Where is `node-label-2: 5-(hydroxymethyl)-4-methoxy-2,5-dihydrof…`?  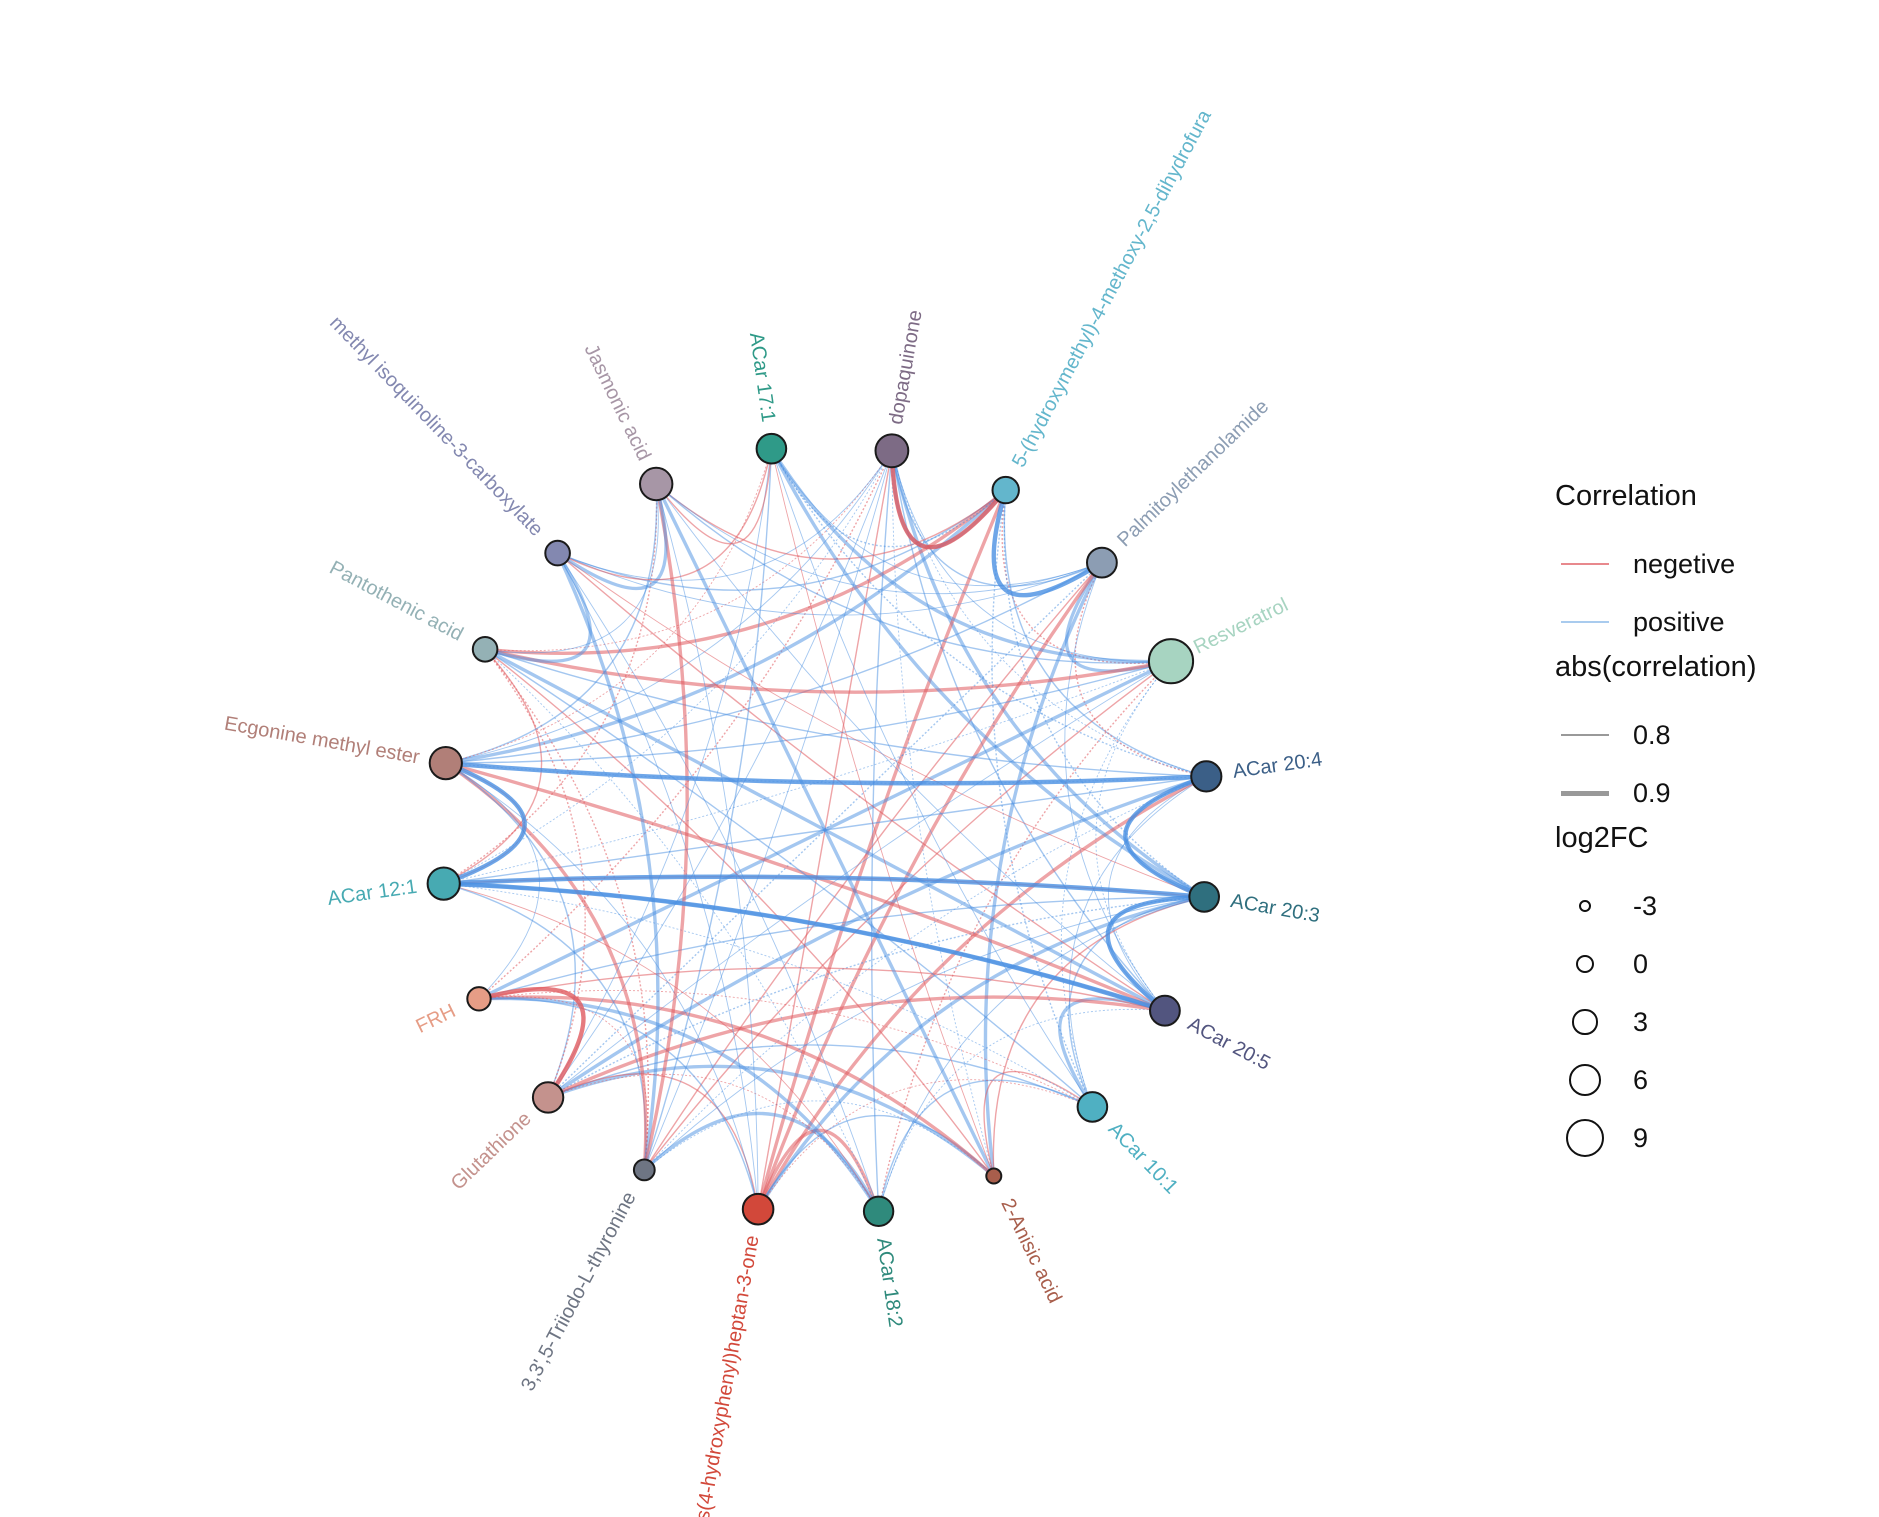
node-label-2: 5-(hydroxymethyl)-4-methoxy-2,5-dihydrof… is located at coordinates (1112, 288).